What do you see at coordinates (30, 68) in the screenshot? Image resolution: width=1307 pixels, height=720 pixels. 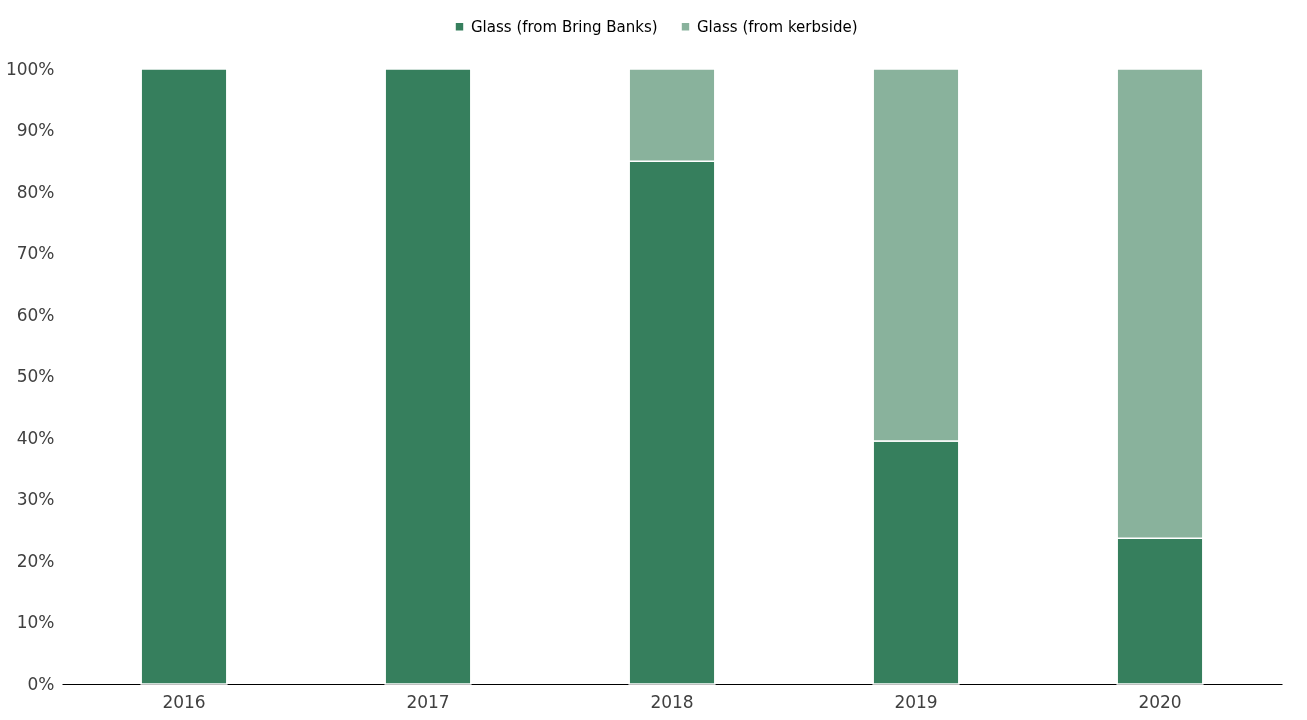 I see `y-tick-label: 100%` at bounding box center [30, 68].